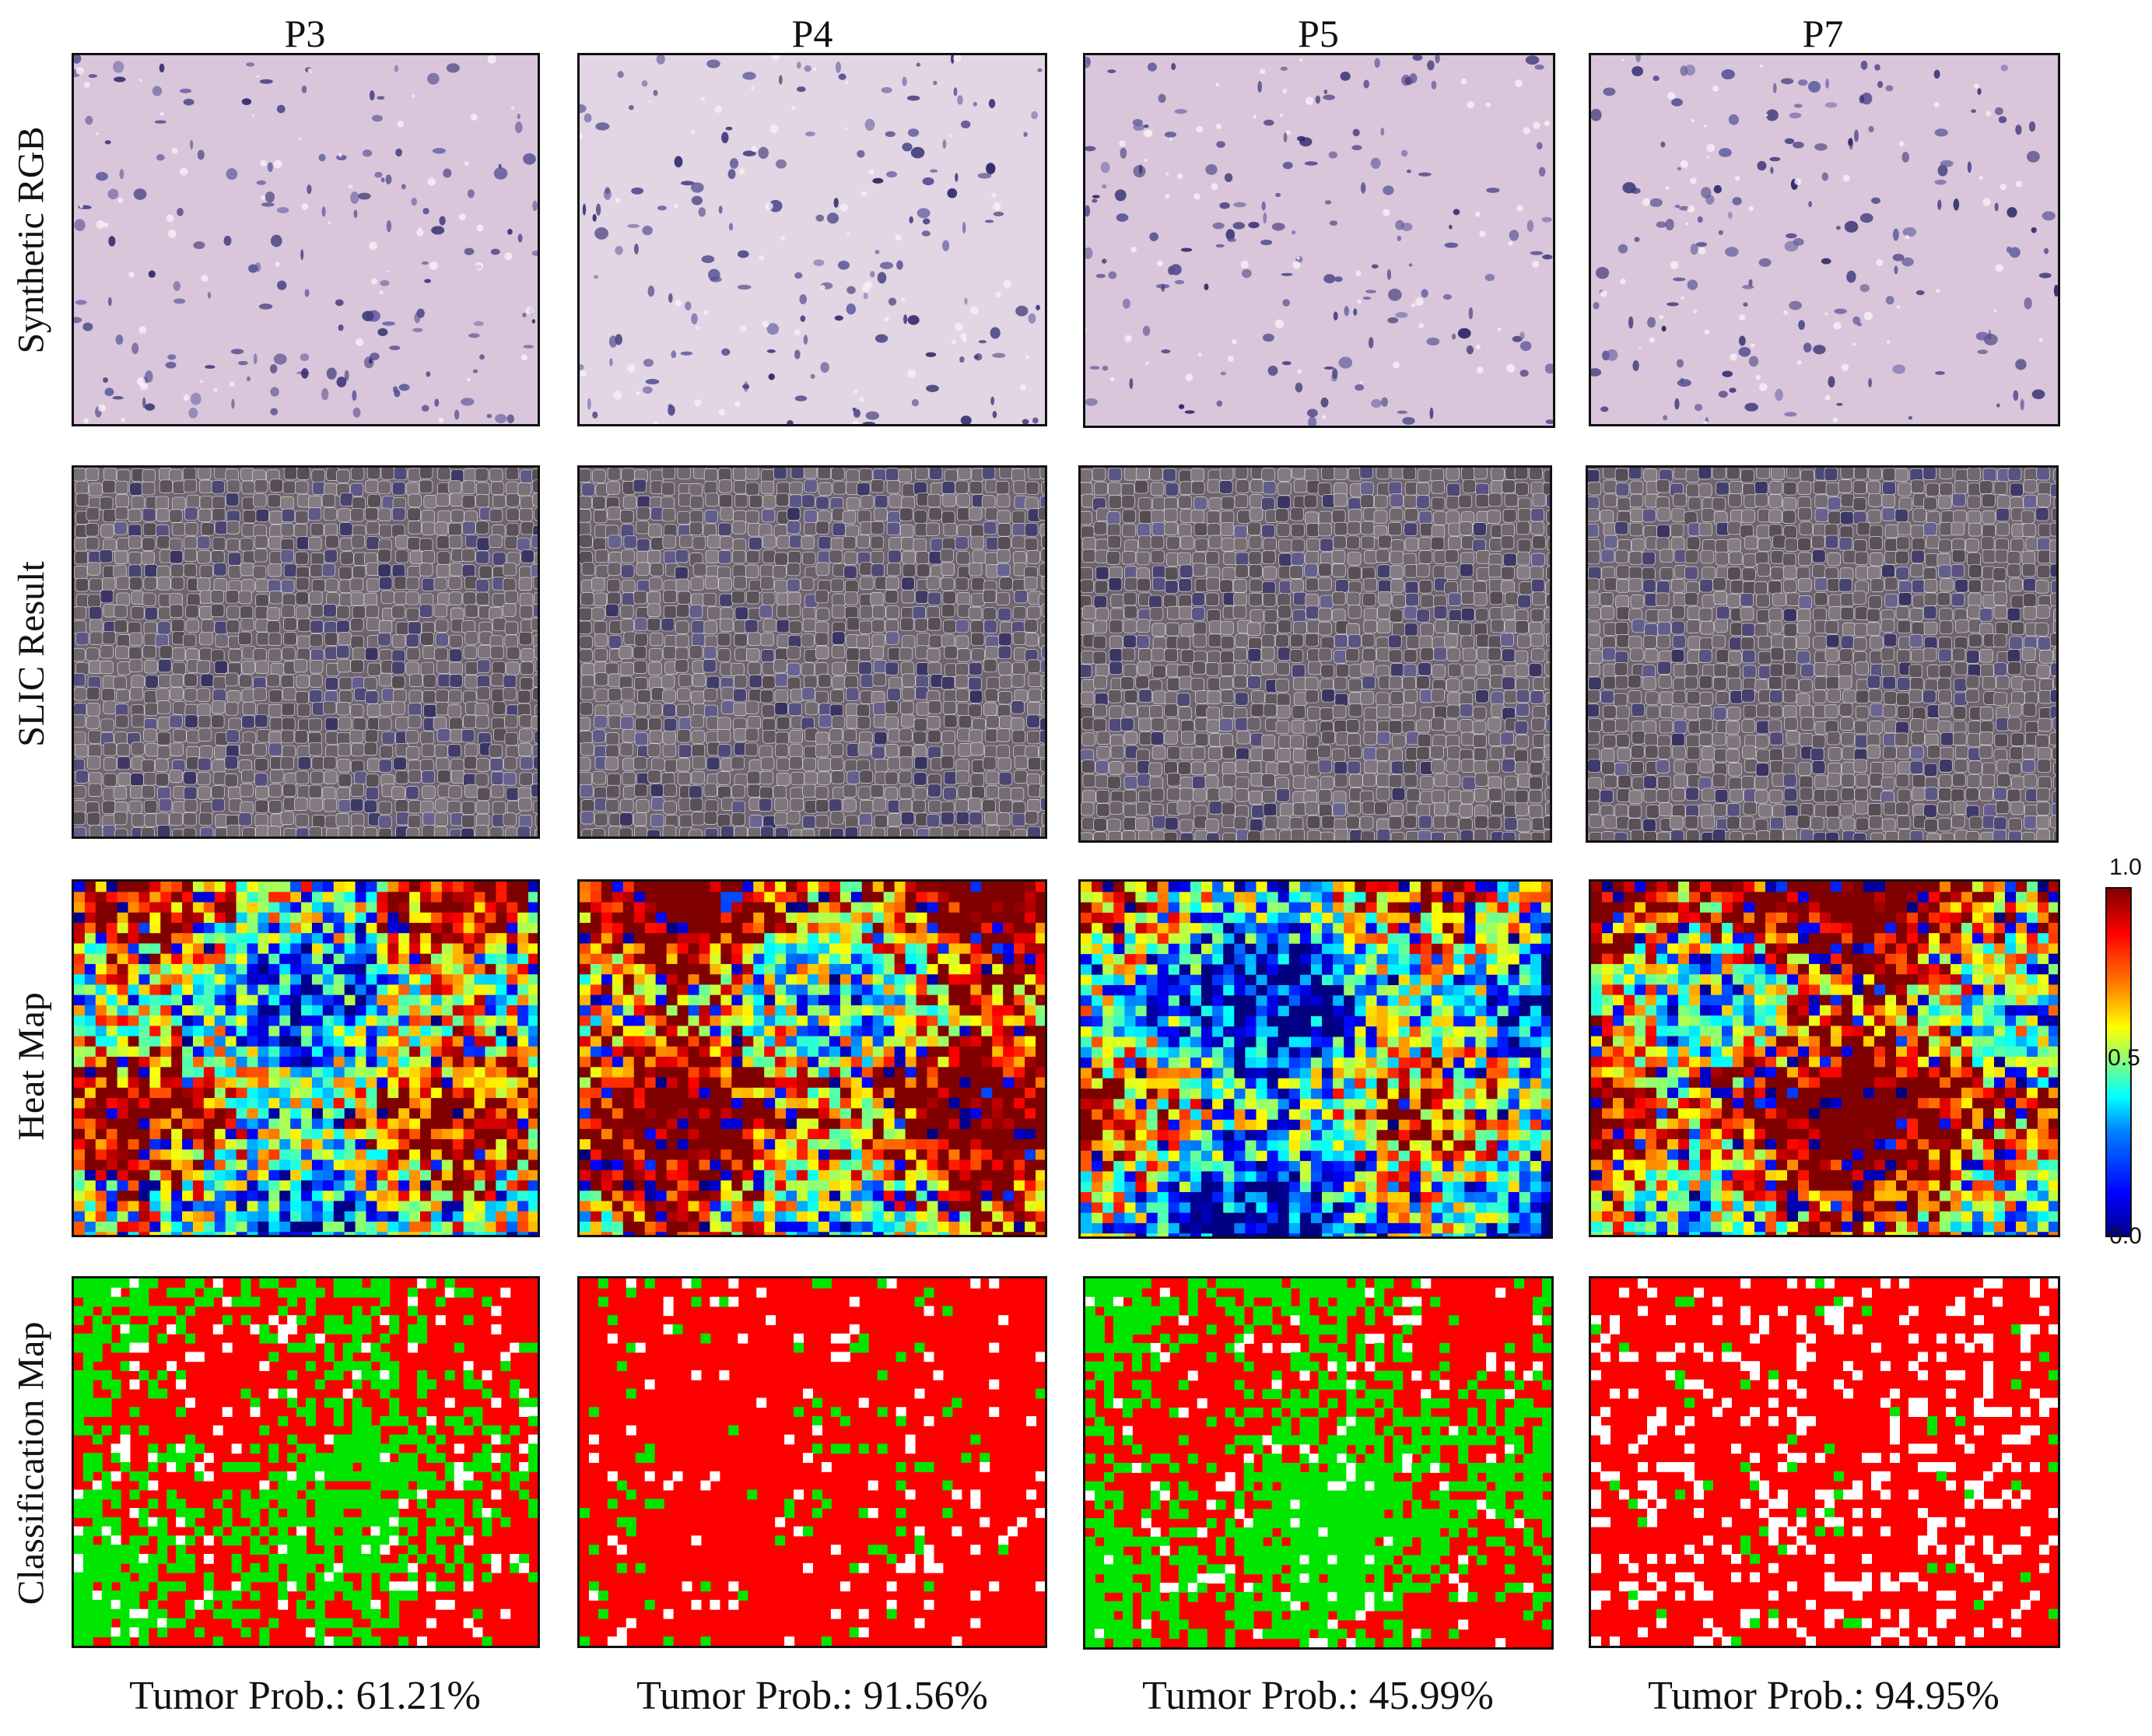  I want to click on heat-map-p5, so click(1315, 1059).